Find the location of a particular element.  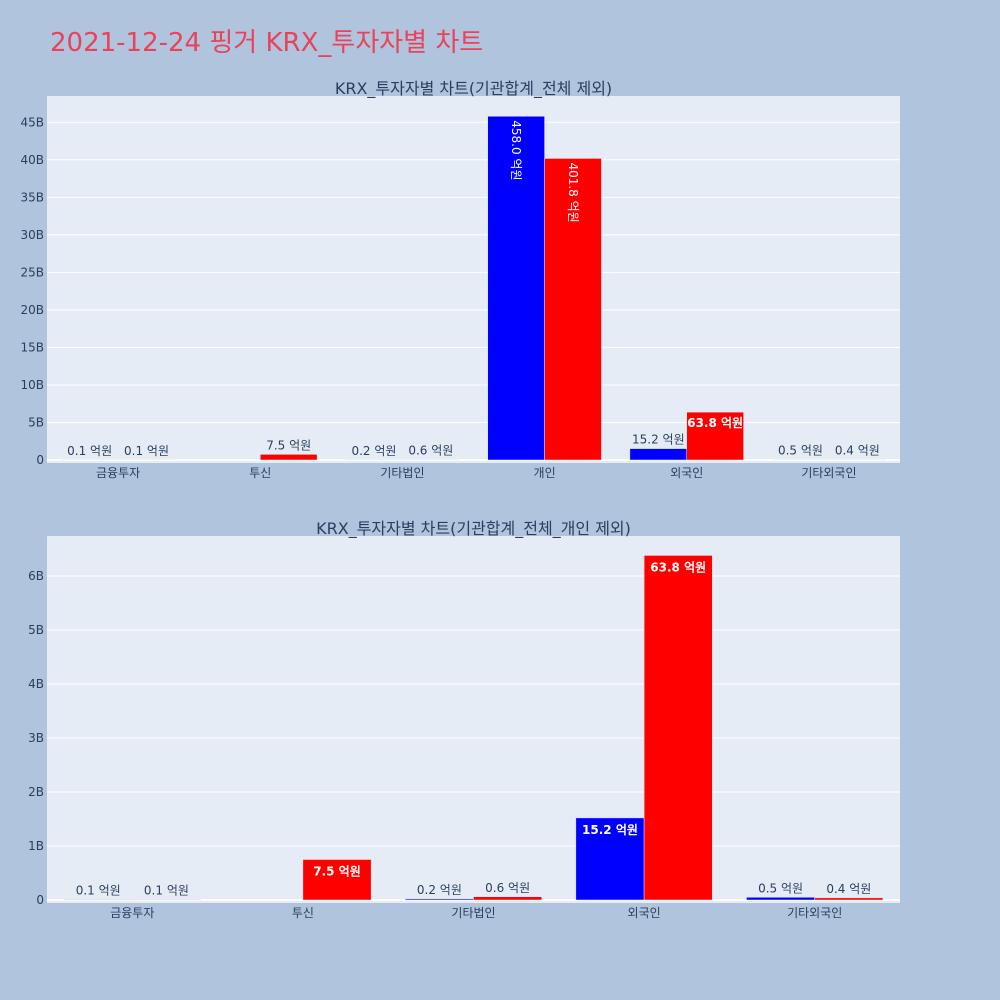

y-tick-label: 40B is located at coordinates (32, 160).